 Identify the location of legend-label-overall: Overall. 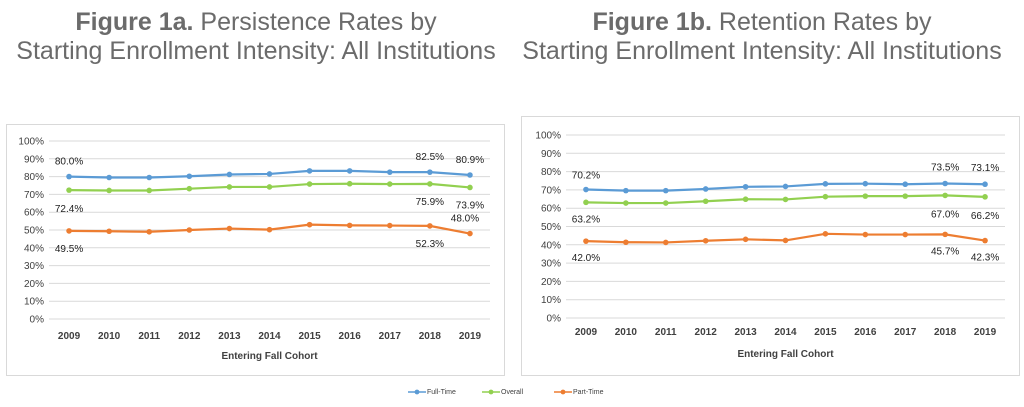
(512, 392).